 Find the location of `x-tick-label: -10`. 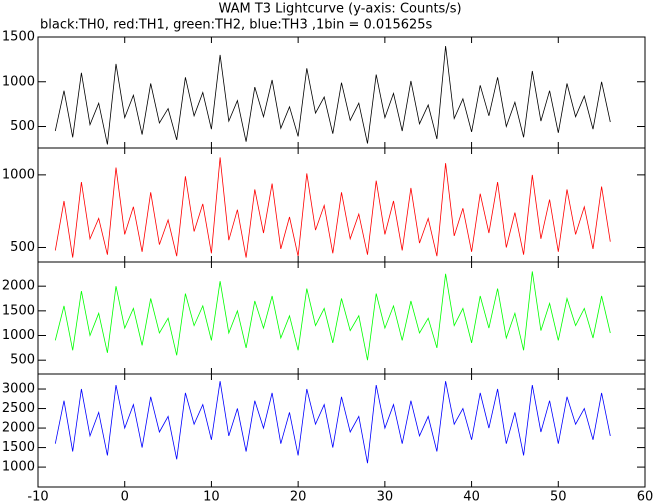

x-tick-label: -10 is located at coordinates (37, 497).